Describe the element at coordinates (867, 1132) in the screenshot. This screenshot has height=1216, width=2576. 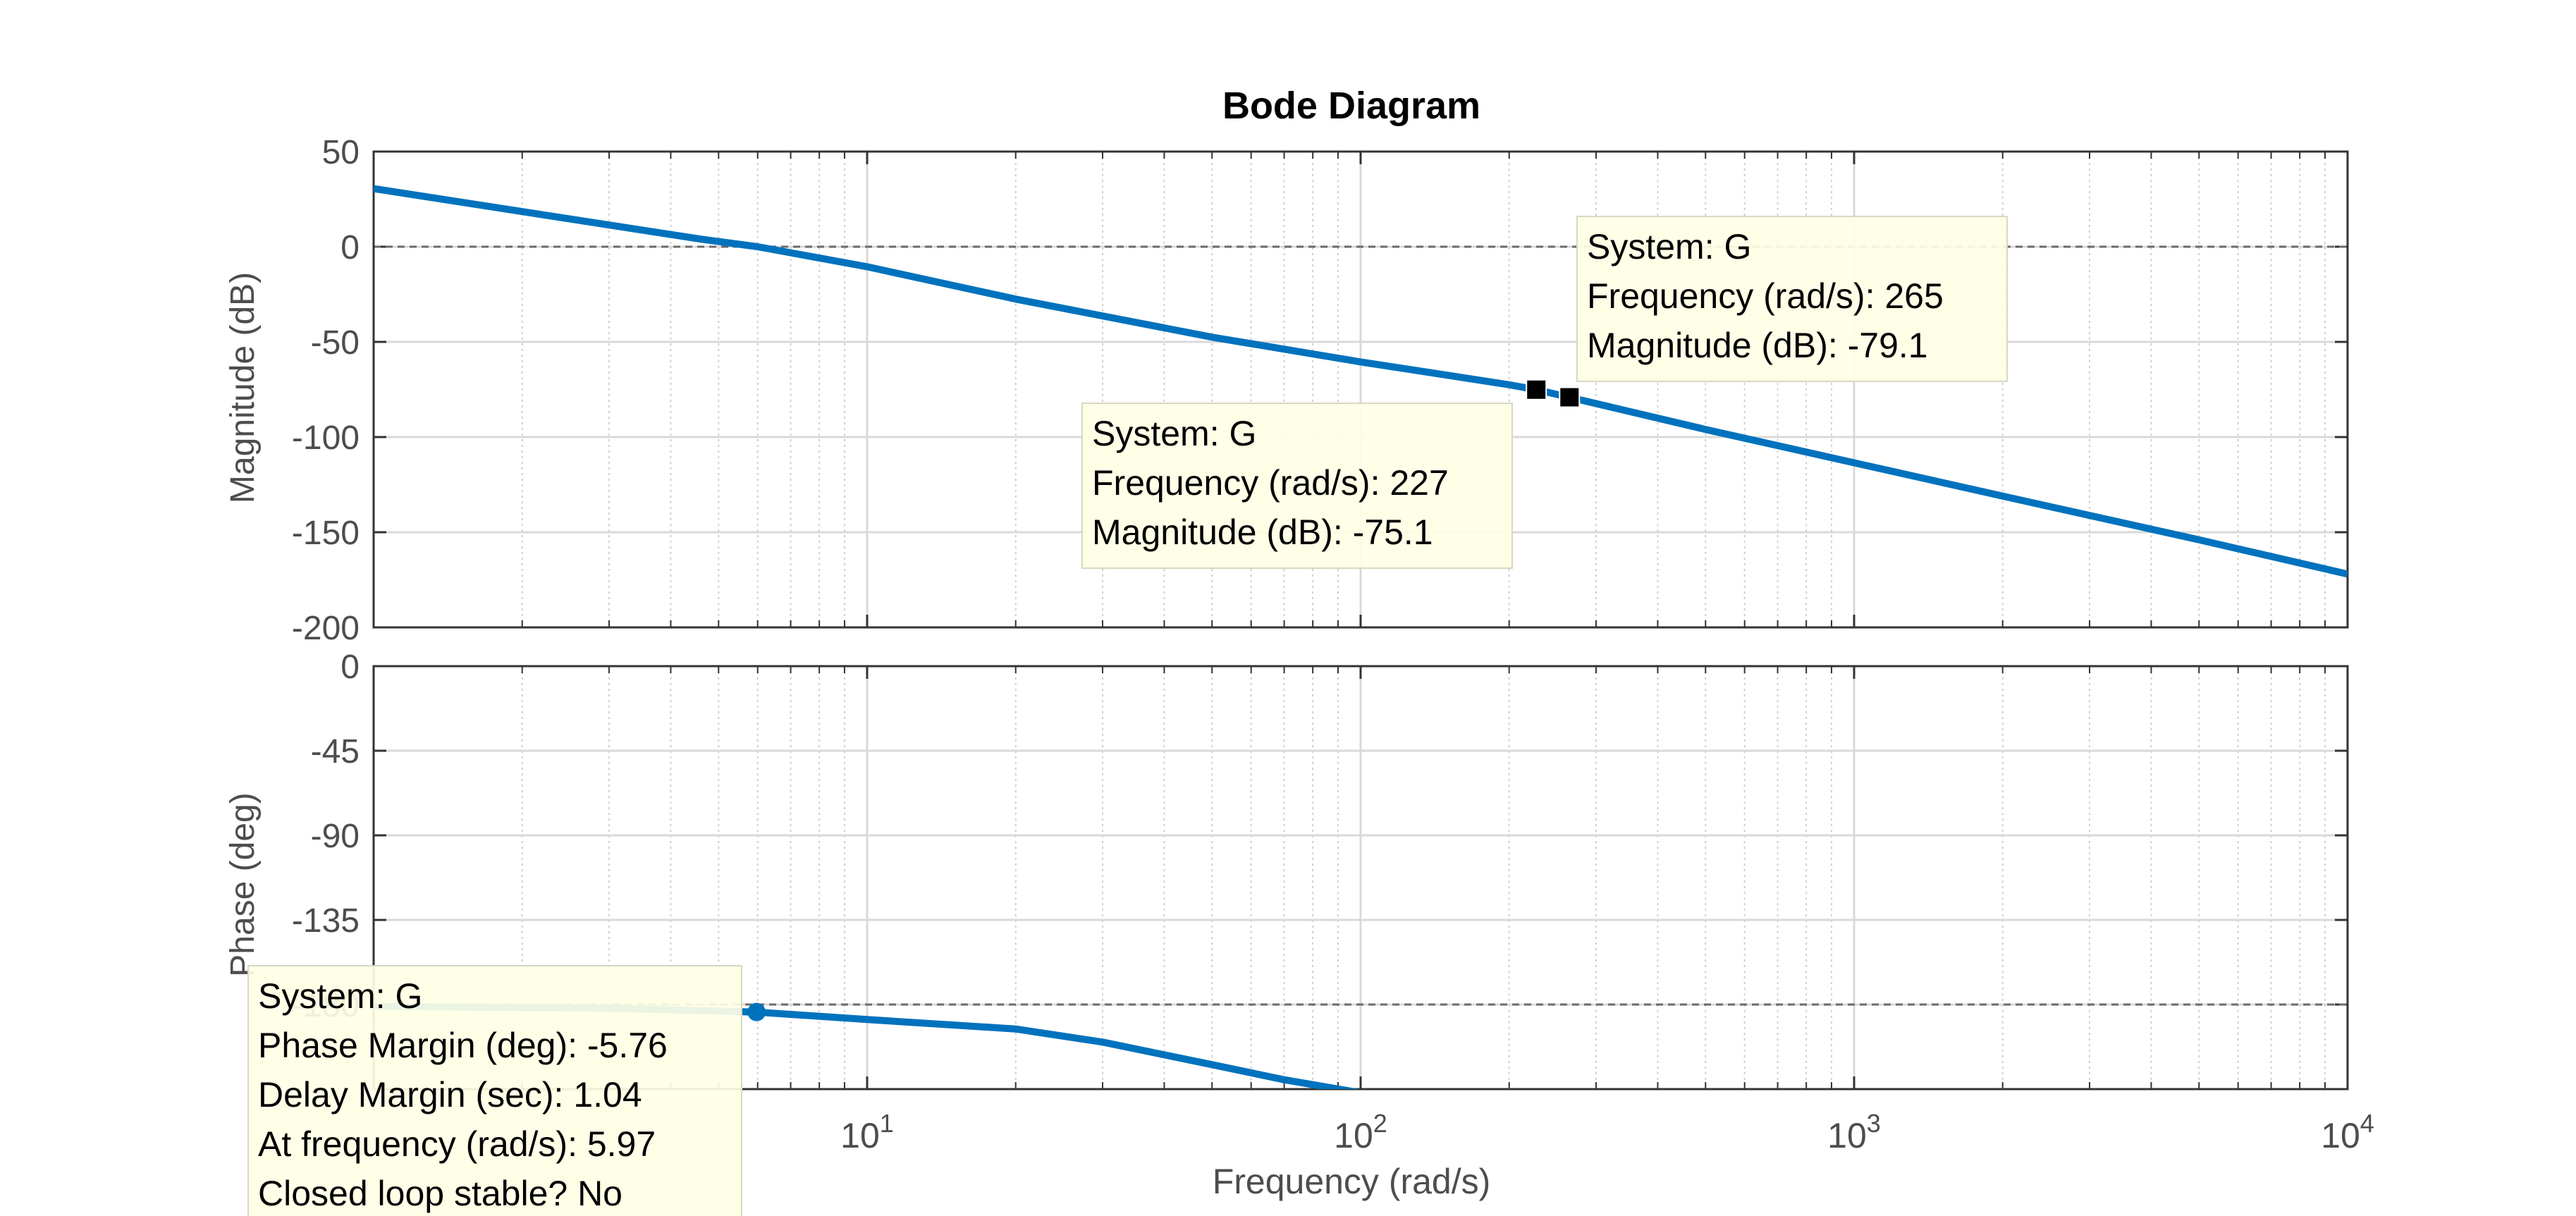
I see `x-tick-label: 10¹` at that location.